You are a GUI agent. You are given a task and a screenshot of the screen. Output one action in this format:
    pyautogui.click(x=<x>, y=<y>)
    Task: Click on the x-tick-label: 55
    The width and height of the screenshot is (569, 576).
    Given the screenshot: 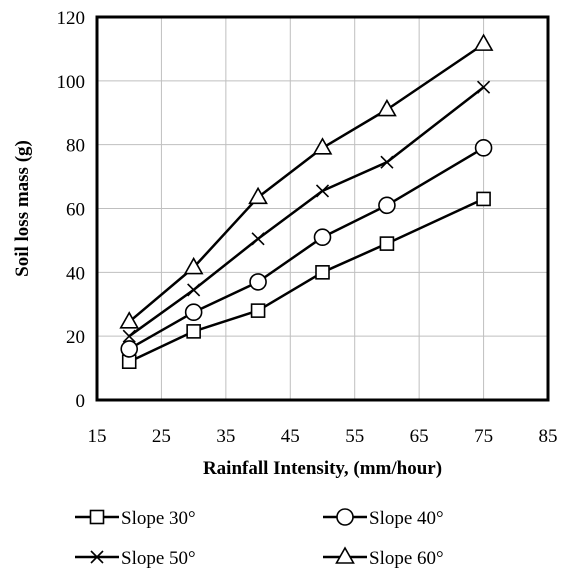 What is the action you would take?
    pyautogui.click(x=354, y=436)
    